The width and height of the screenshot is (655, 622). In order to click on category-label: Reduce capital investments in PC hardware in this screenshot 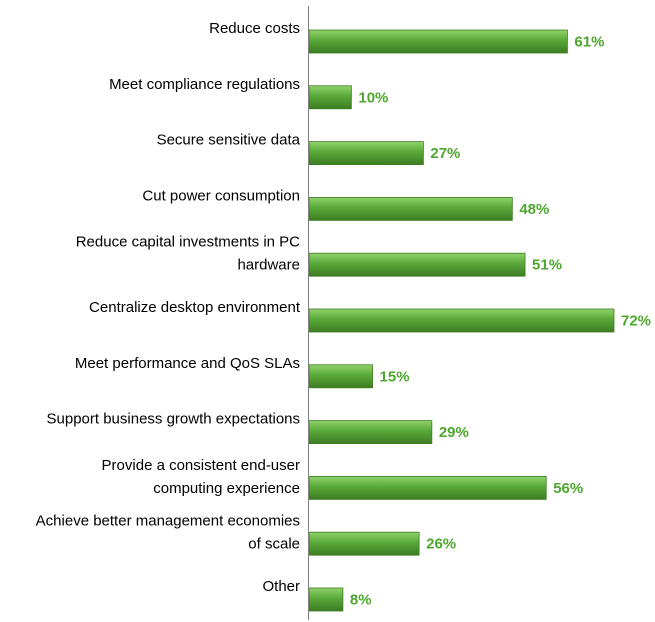, I will do `click(188, 254)`.